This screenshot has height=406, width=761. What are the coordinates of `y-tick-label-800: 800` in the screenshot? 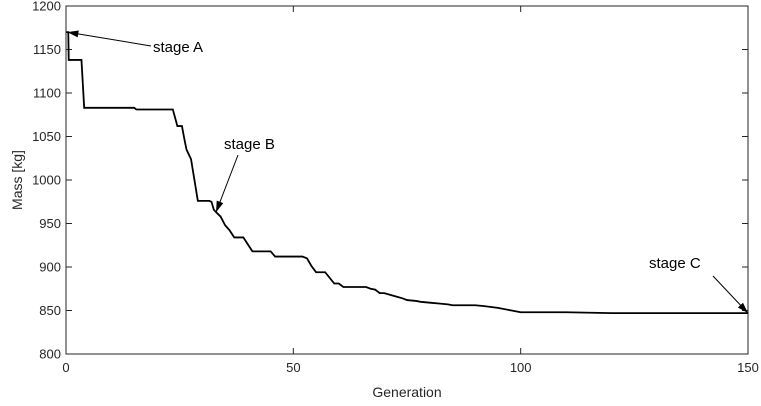 It's located at (50, 354).